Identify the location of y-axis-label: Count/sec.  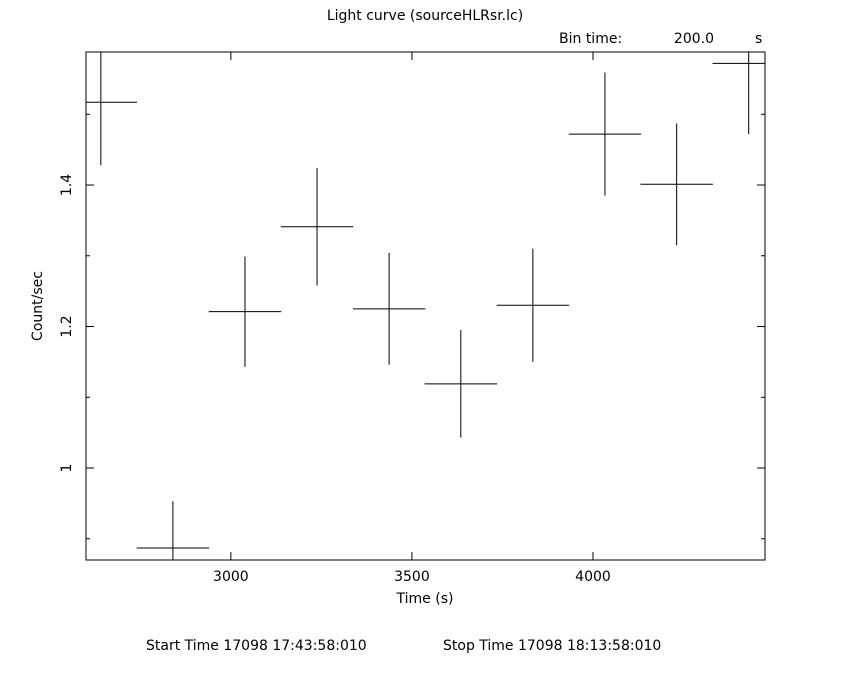
(38, 306).